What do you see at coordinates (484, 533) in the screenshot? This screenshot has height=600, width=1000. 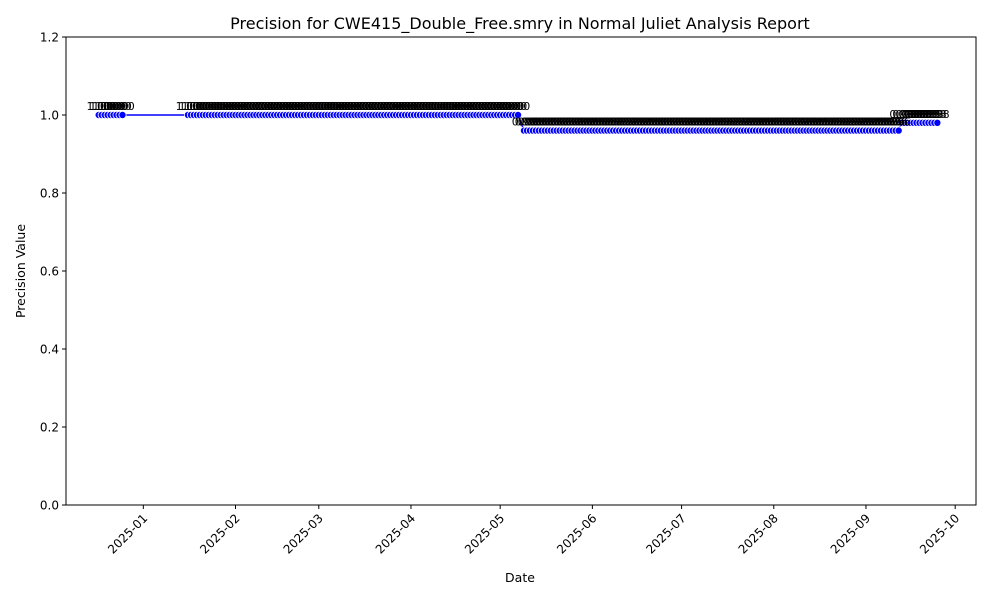 I see `x-tick-label: 2025-05` at bounding box center [484, 533].